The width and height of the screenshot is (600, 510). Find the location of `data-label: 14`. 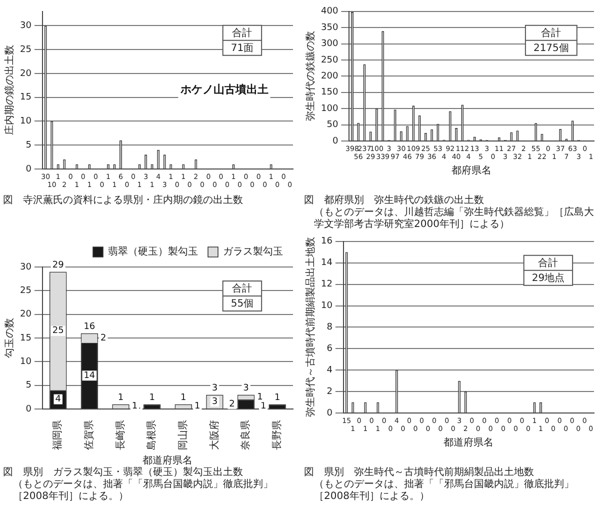

data-label: 14 is located at coordinates (90, 375).